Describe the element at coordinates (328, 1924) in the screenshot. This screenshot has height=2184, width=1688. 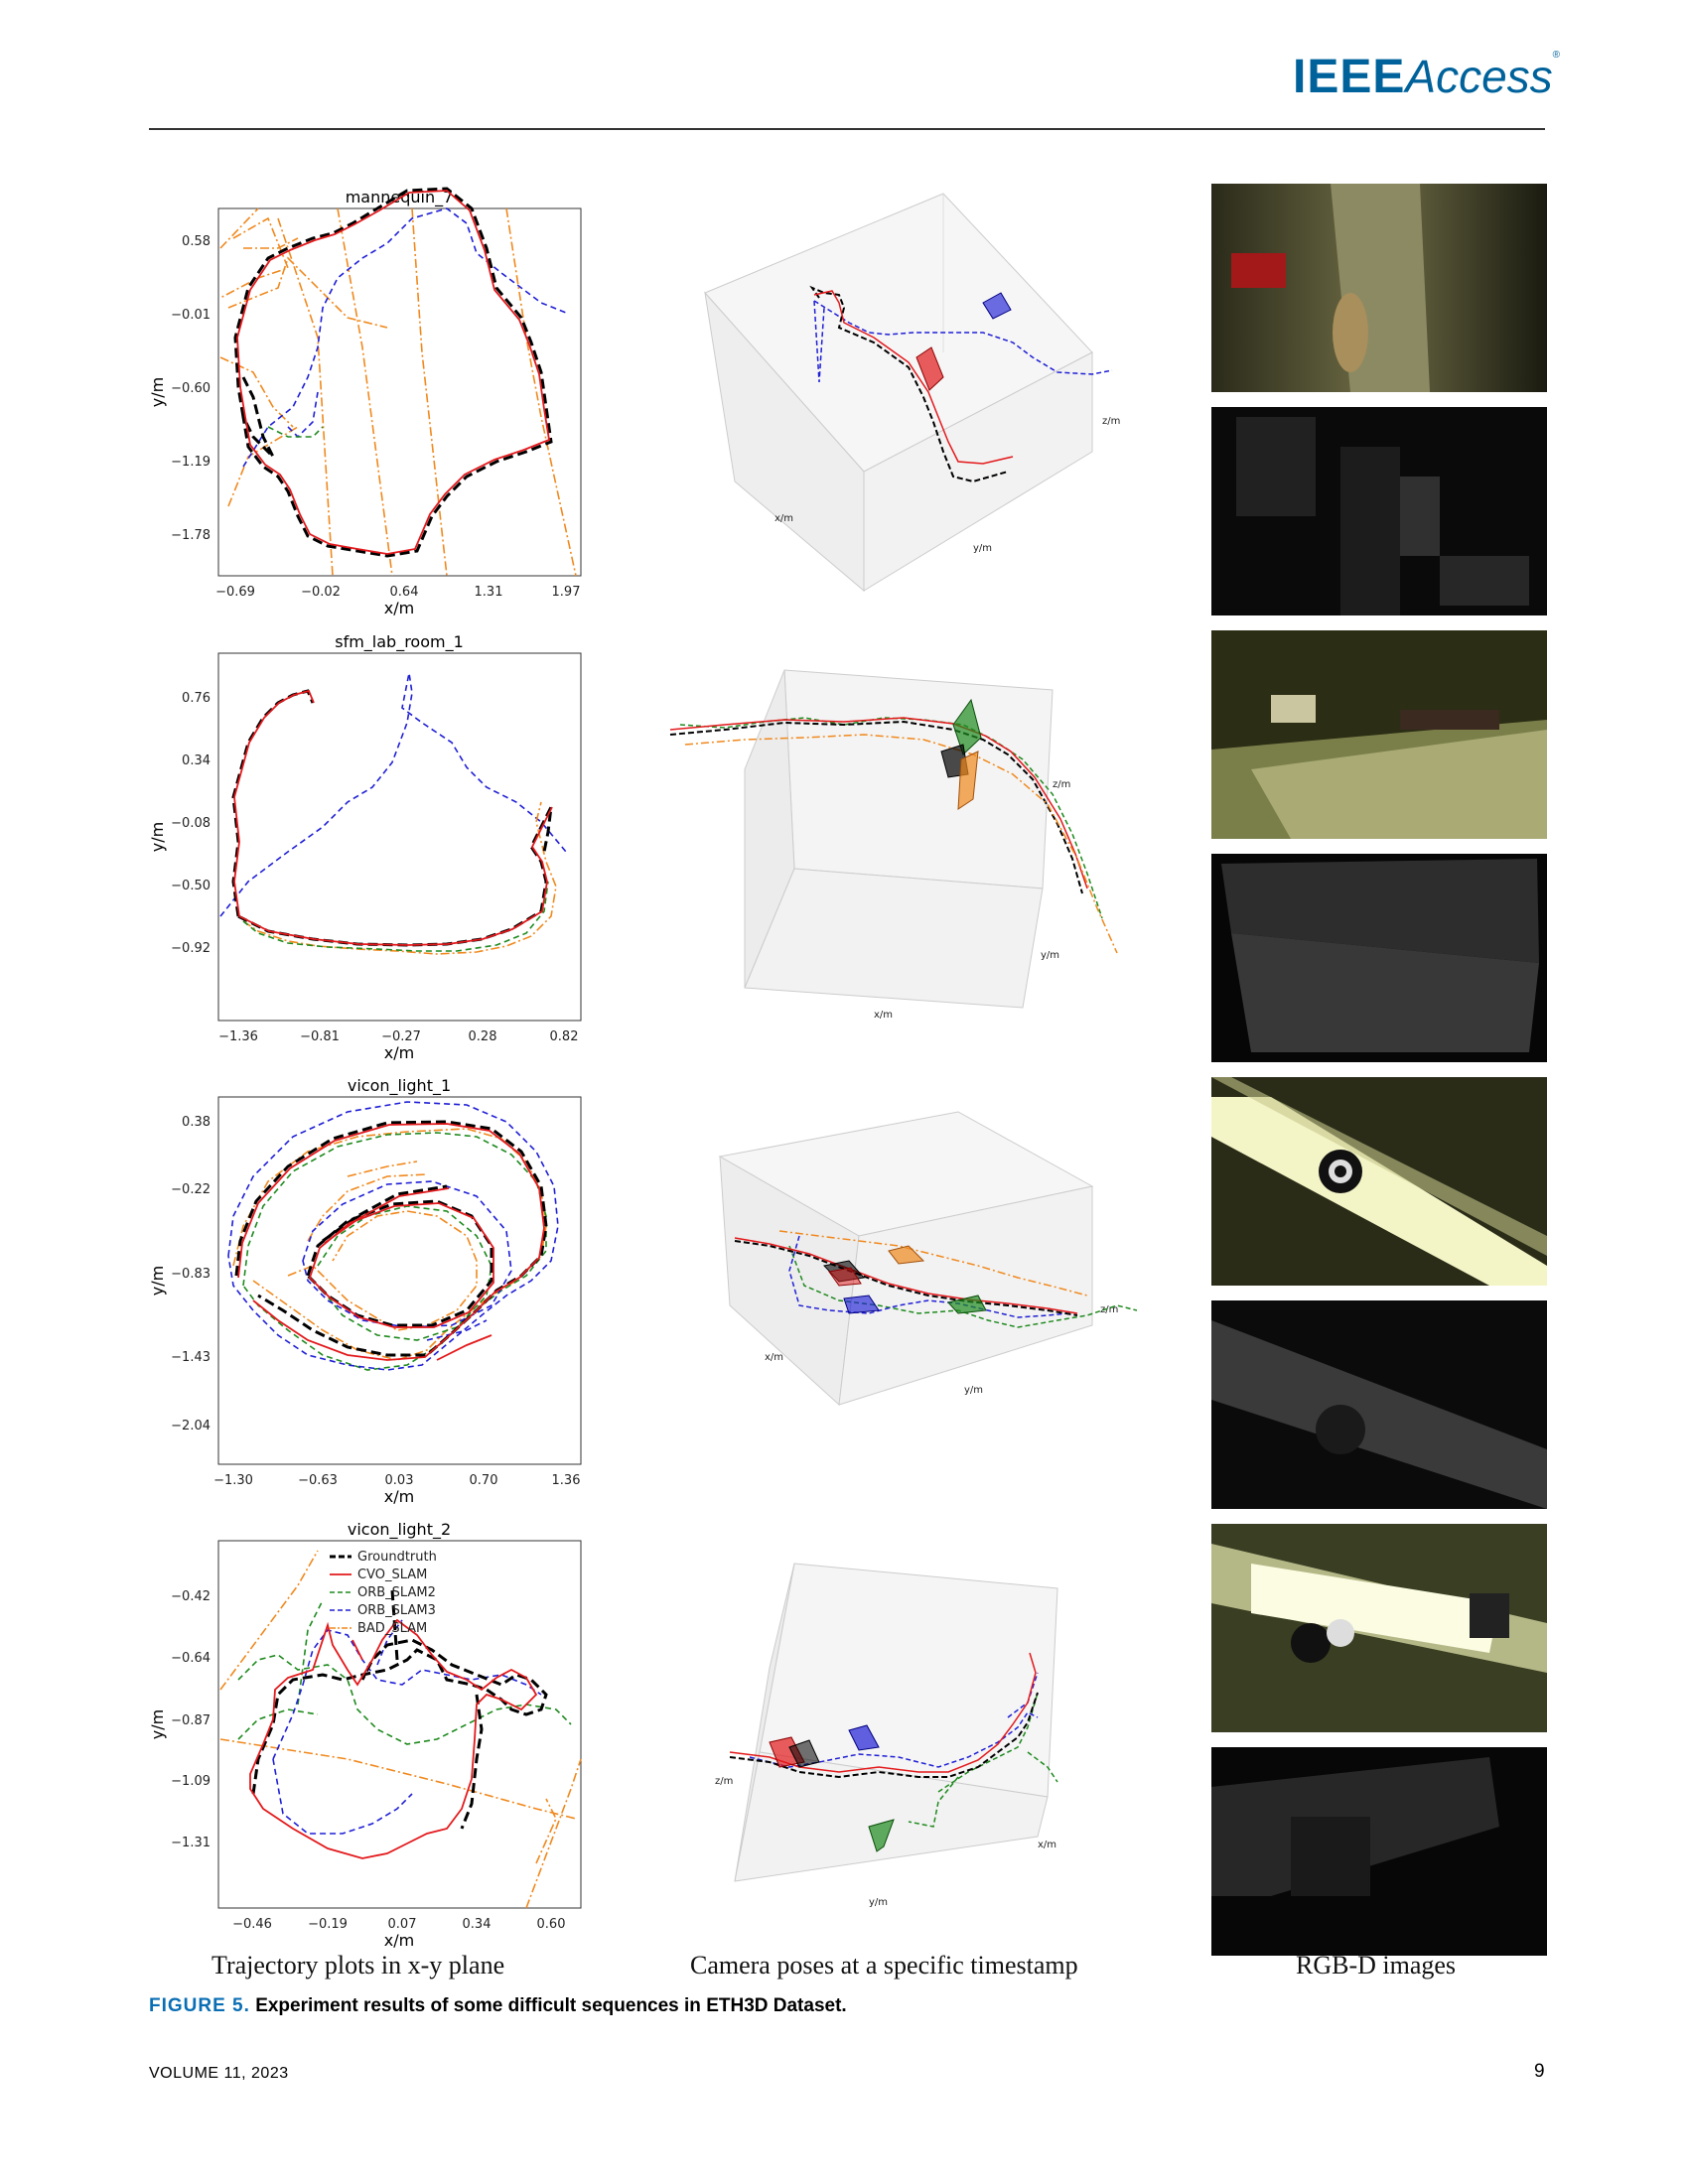
I see `x-tick: −0.19` at that location.